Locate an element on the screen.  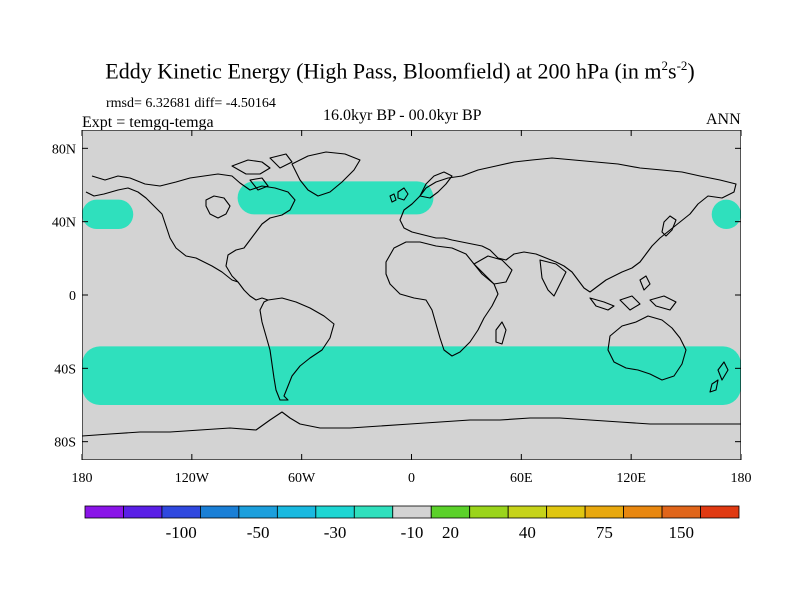
coastline-arctic-islands is located at coordinates (262, 172).